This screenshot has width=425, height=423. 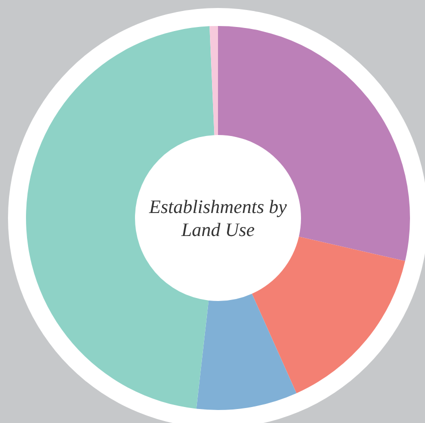 What do you see at coordinates (218, 219) in the screenshot?
I see `text: Establishments by Land Use` at bounding box center [218, 219].